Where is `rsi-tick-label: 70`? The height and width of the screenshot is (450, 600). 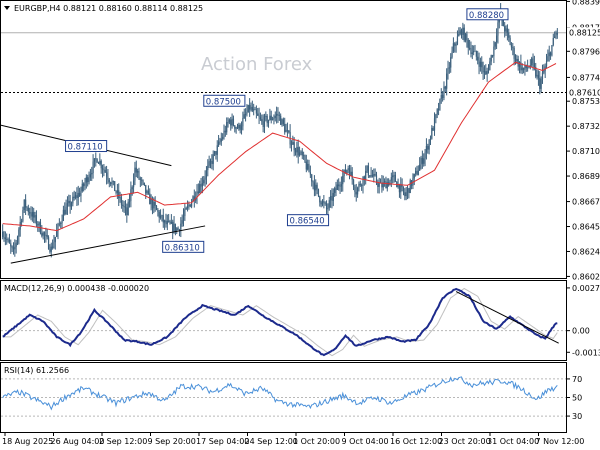 rsi-tick-label: 70 is located at coordinates (577, 379).